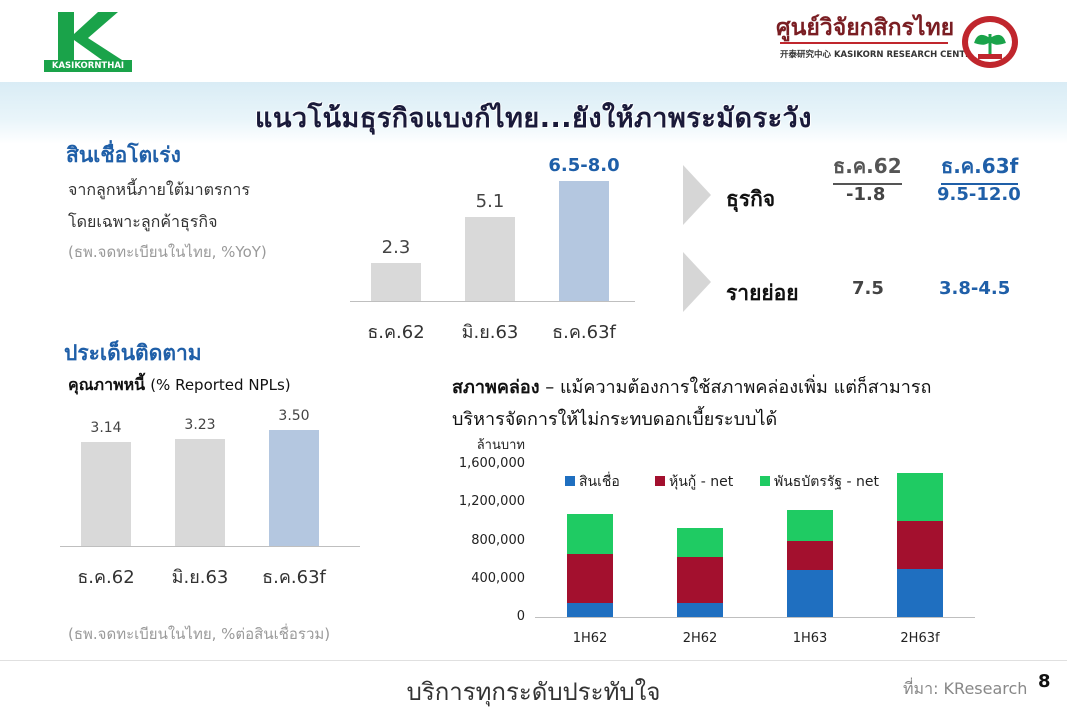 This screenshot has height=711, width=1067. Describe the element at coordinates (866, 194) in the screenshot. I see `segment-row-business-v1: -1.8` at that location.